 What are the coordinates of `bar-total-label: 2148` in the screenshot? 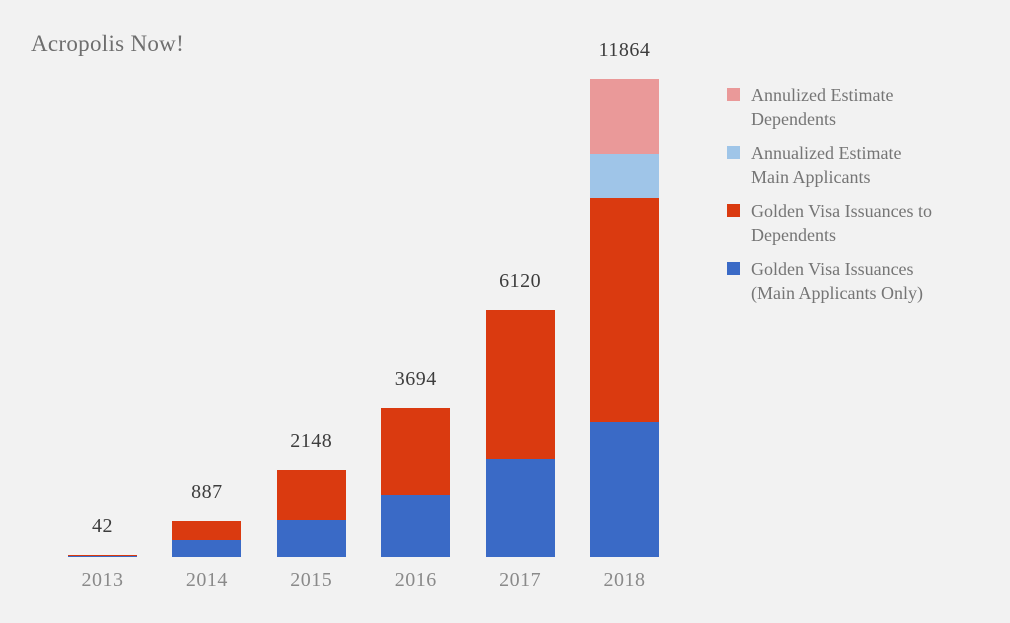 It's located at (311, 441).